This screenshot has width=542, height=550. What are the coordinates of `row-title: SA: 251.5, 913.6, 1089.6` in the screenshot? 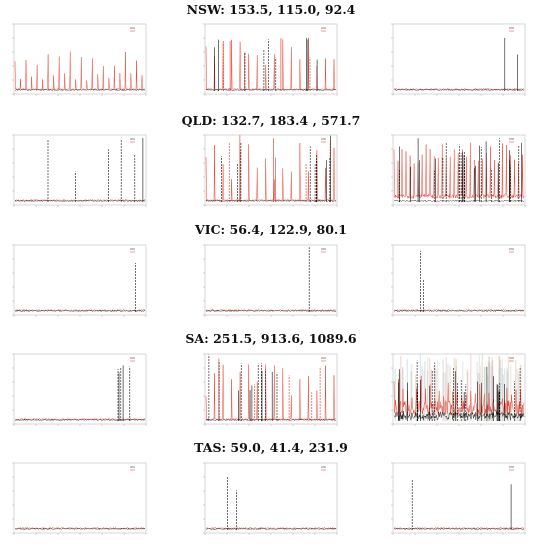 It's located at (271, 338).